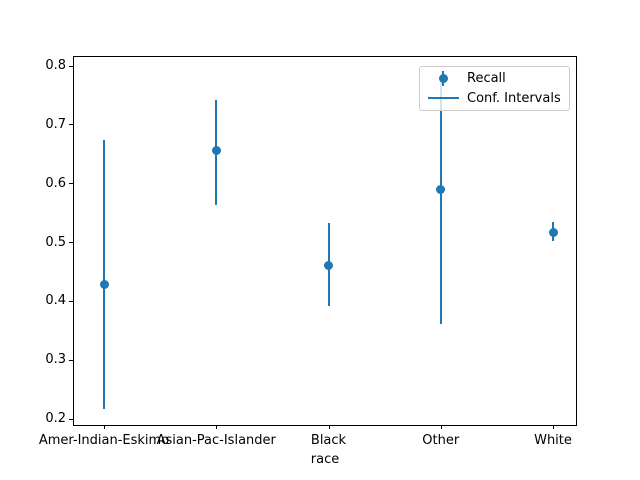  Describe the element at coordinates (514, 98) in the screenshot. I see `legend-label: Conf. Intervals` at that location.